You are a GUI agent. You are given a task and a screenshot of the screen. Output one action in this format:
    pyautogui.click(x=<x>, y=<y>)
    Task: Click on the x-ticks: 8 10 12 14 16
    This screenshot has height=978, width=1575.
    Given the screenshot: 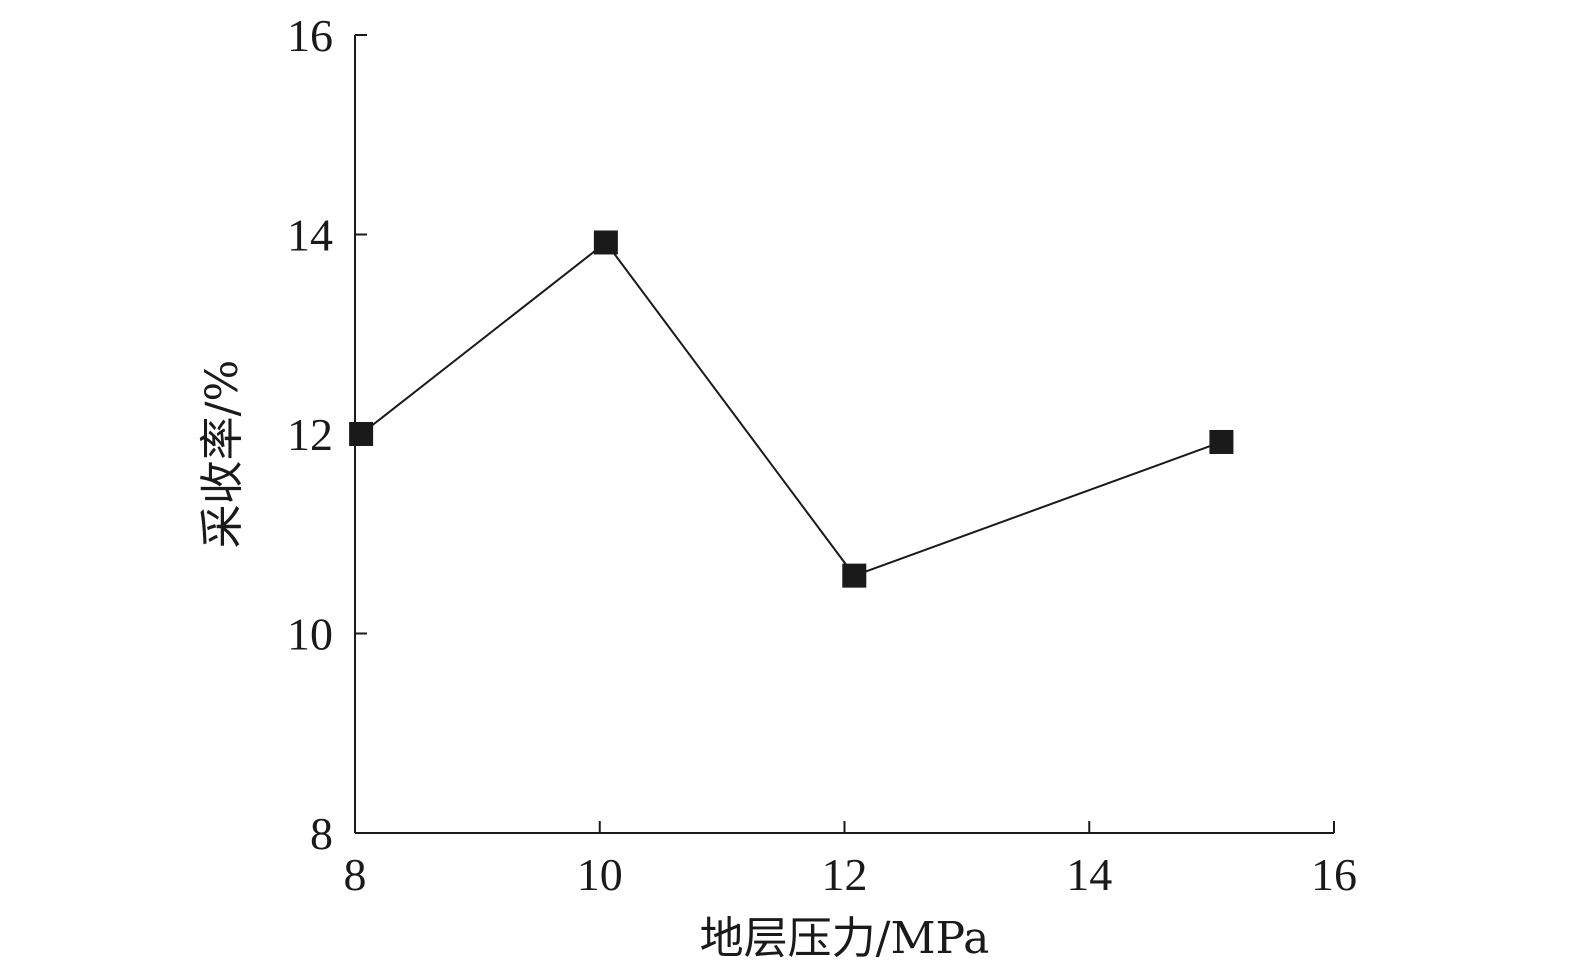 What is the action you would take?
    pyautogui.click(x=850, y=860)
    